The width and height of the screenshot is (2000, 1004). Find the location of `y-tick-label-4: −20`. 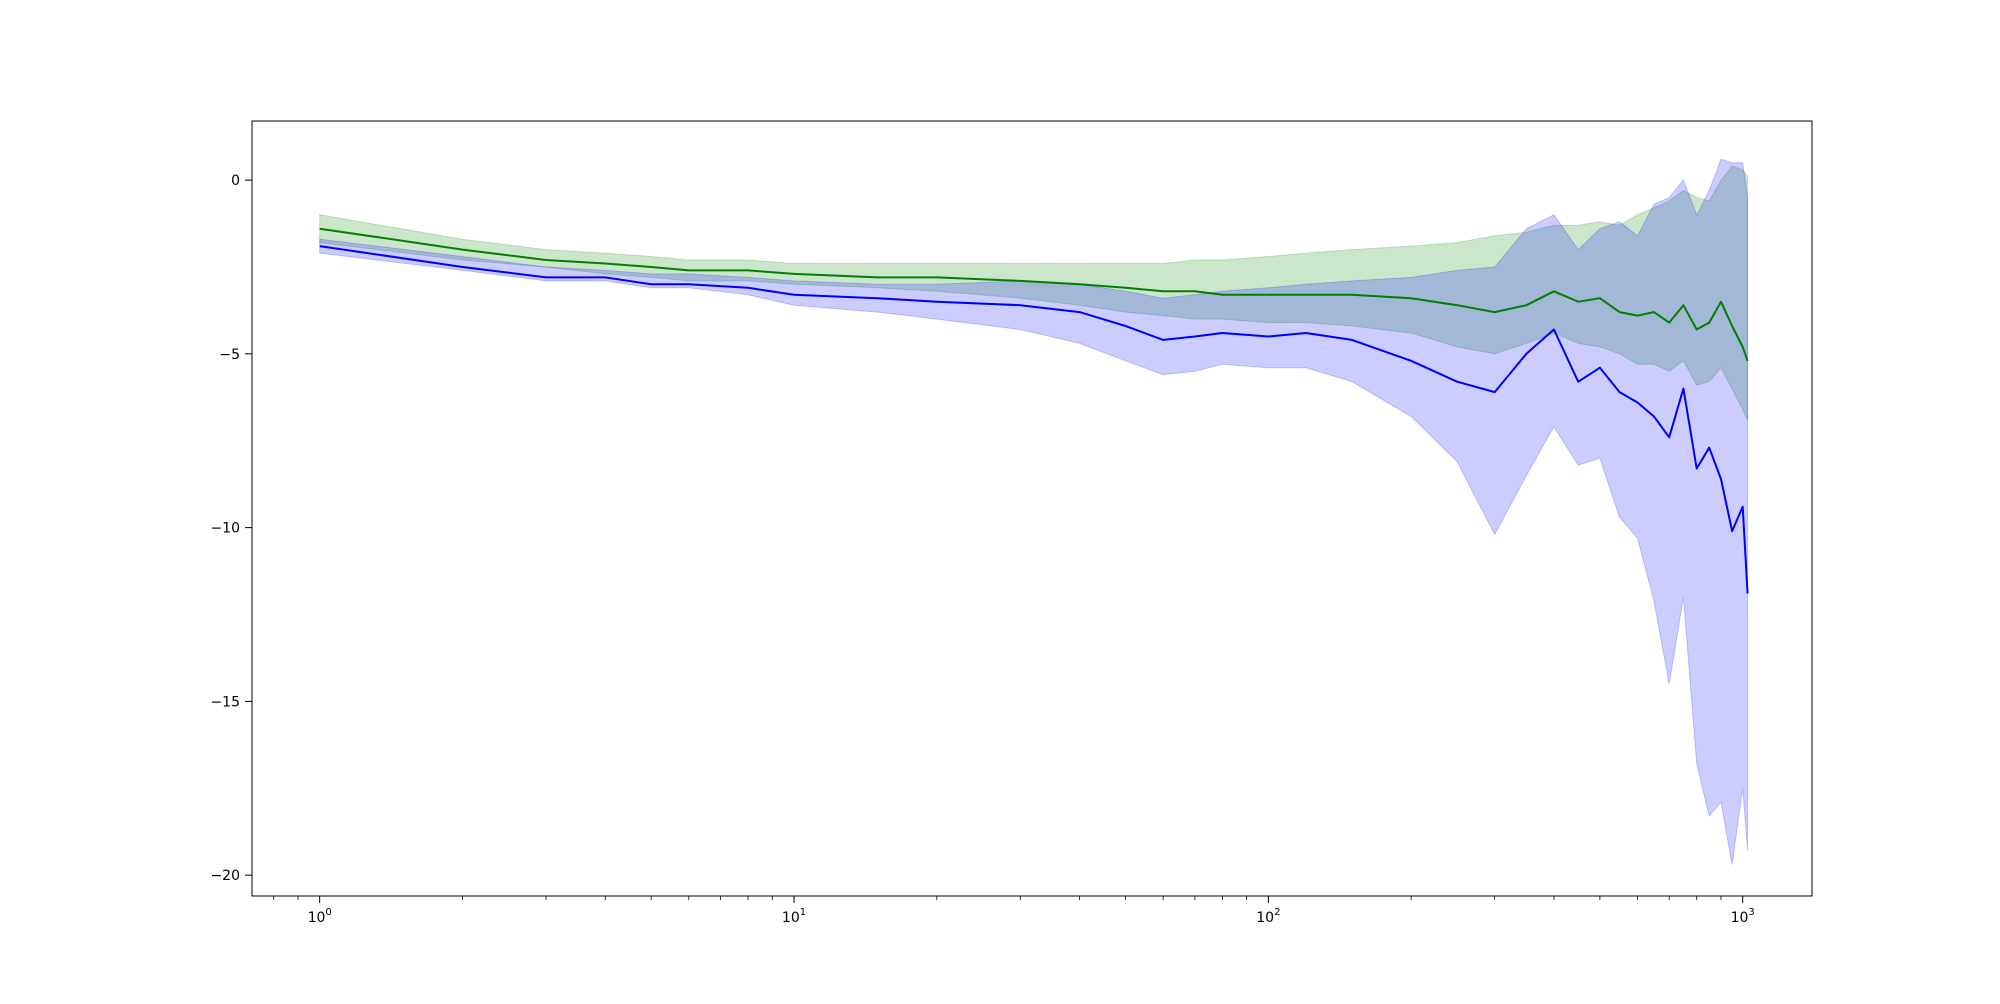

y-tick-label-4: −20 is located at coordinates (225, 876).